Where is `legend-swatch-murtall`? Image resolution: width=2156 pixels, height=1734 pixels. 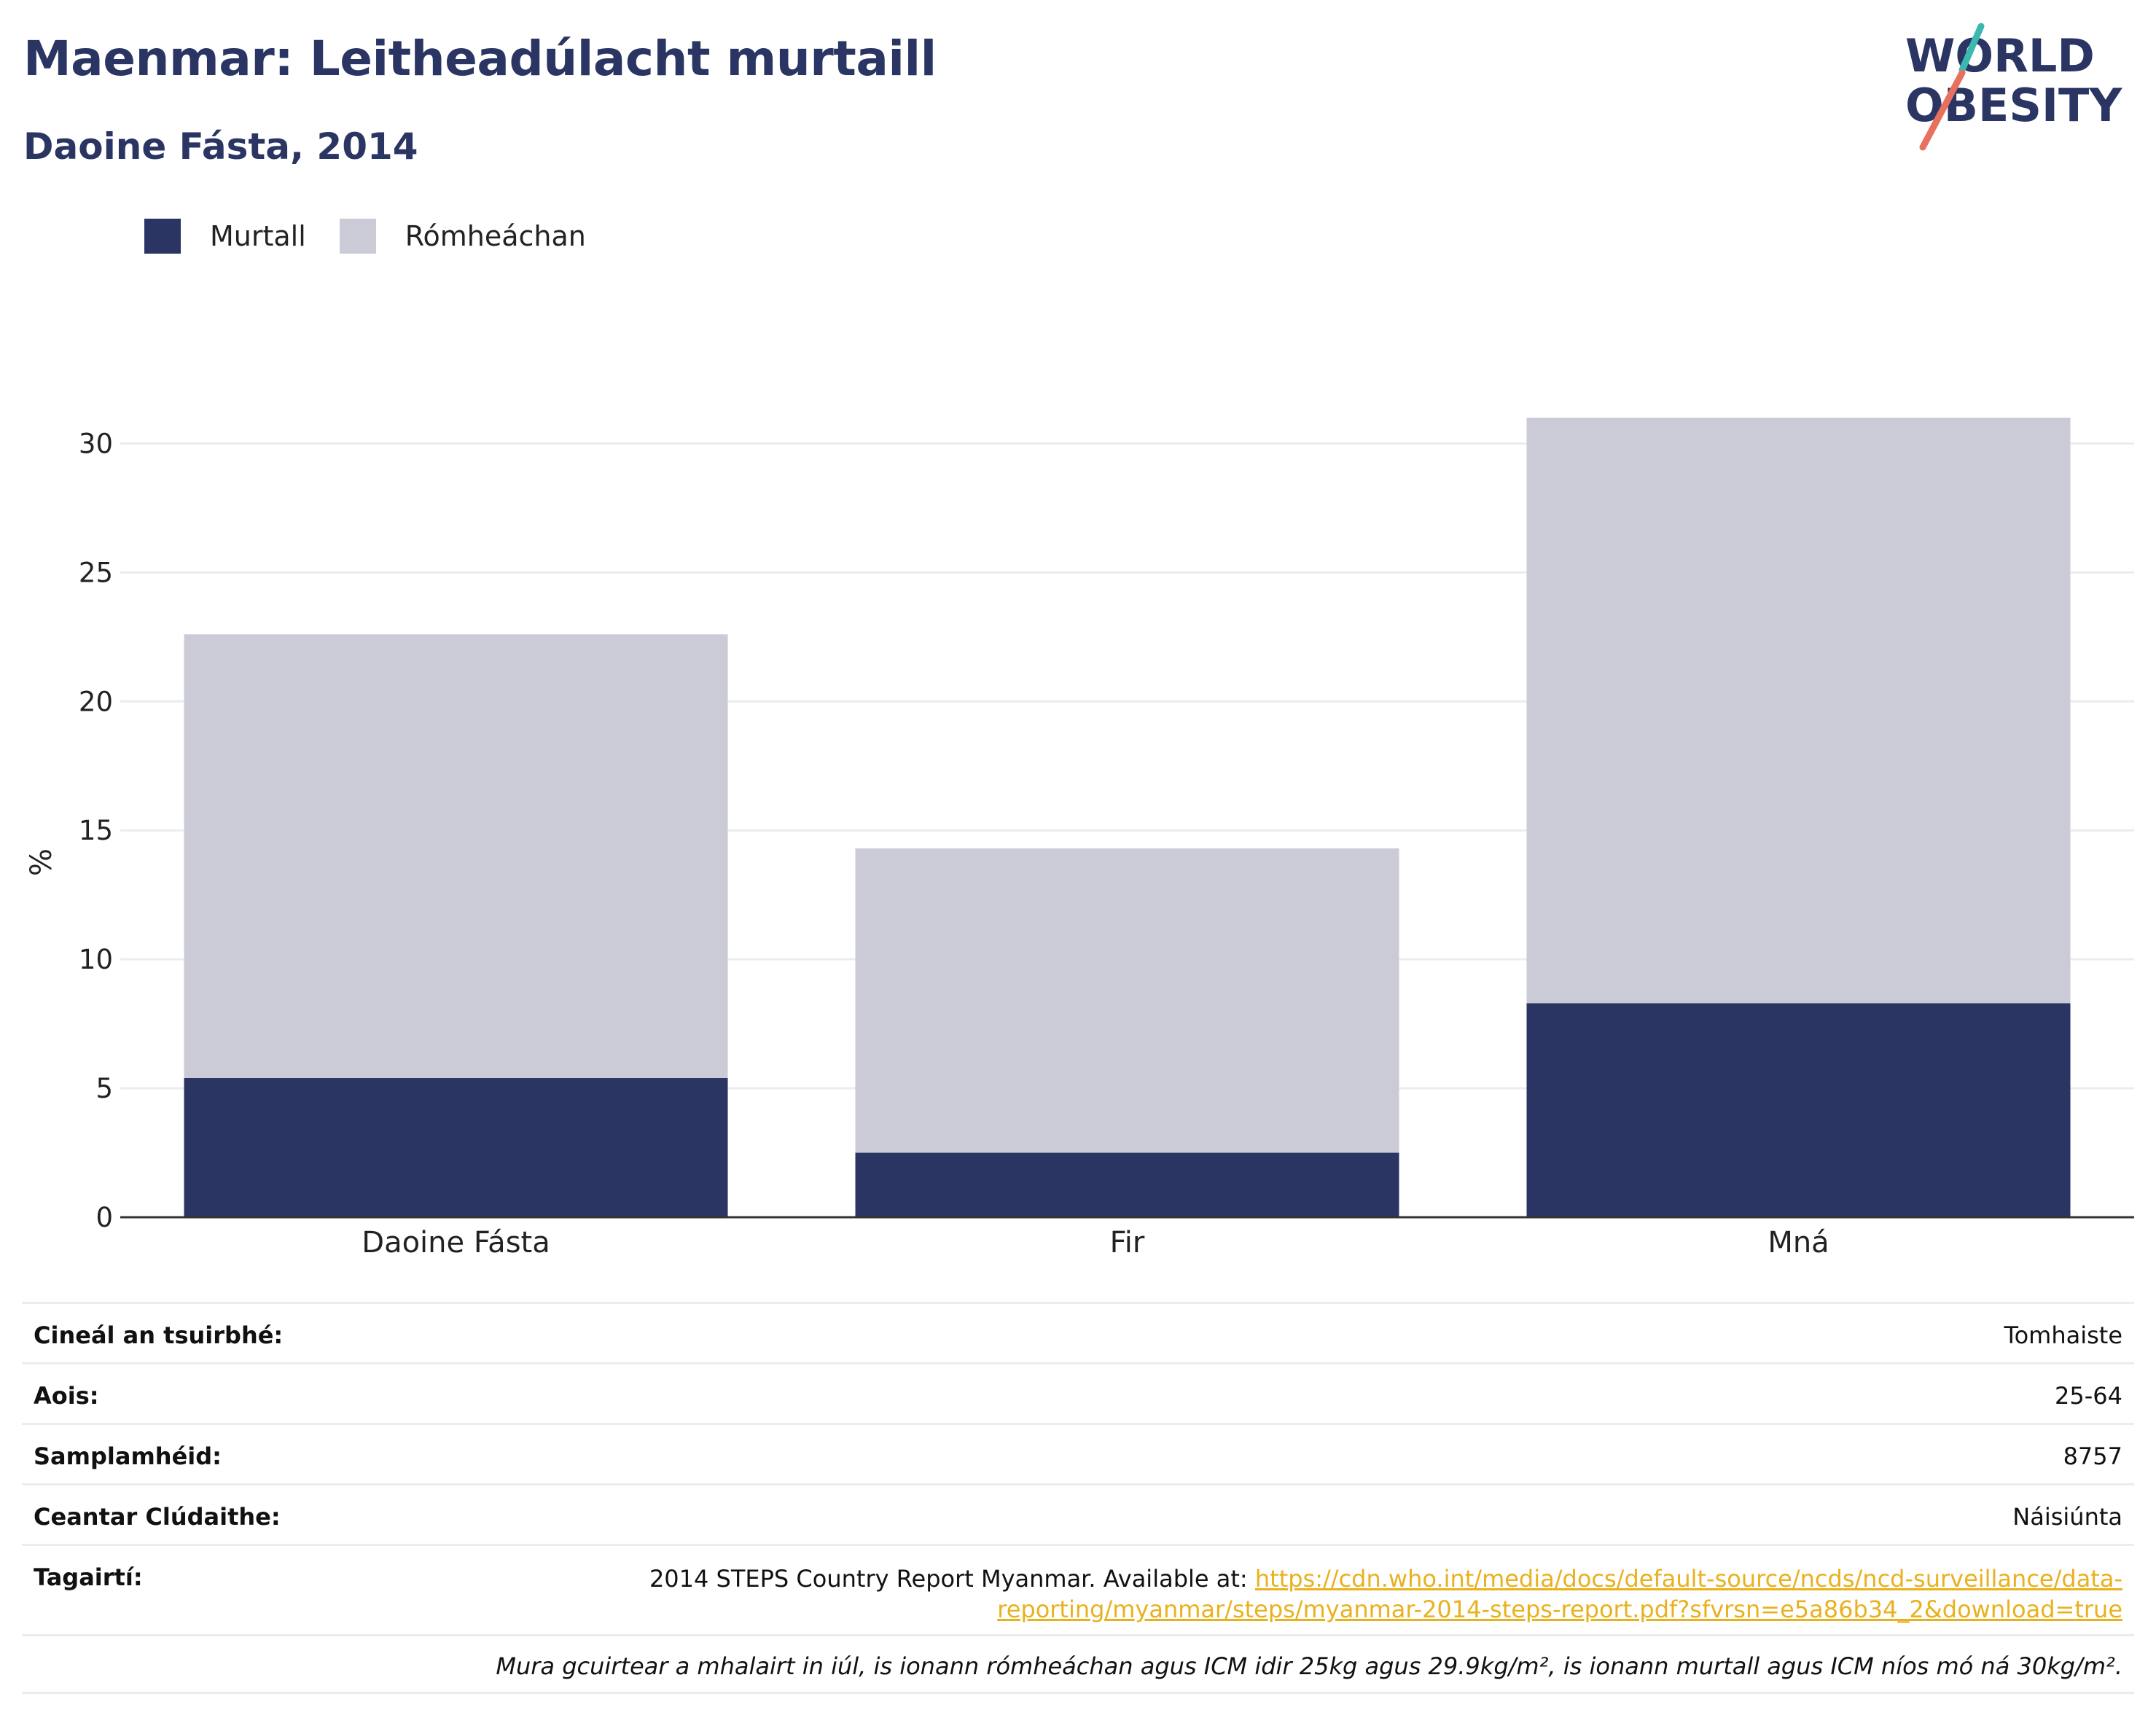
legend-swatch-murtall is located at coordinates (162, 236).